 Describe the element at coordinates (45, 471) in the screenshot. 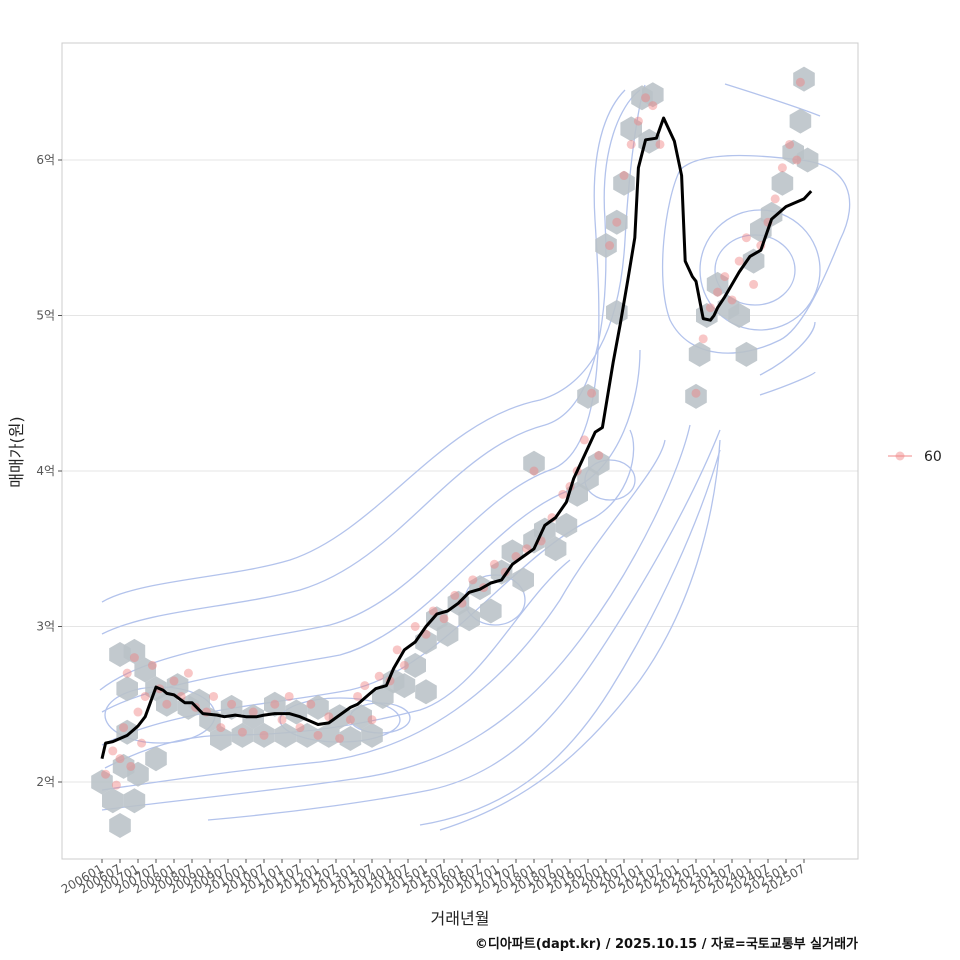

I see `y-tick-label: 4억` at that location.